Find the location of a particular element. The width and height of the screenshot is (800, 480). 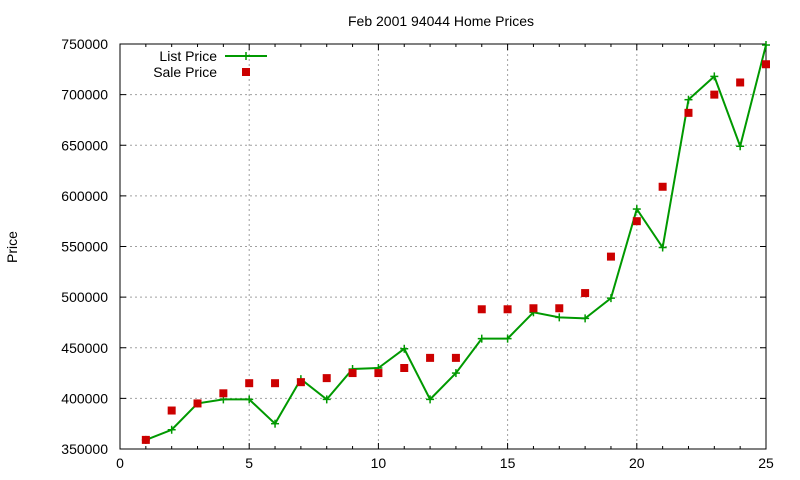

x-tick-label: 25 is located at coordinates (766, 463).